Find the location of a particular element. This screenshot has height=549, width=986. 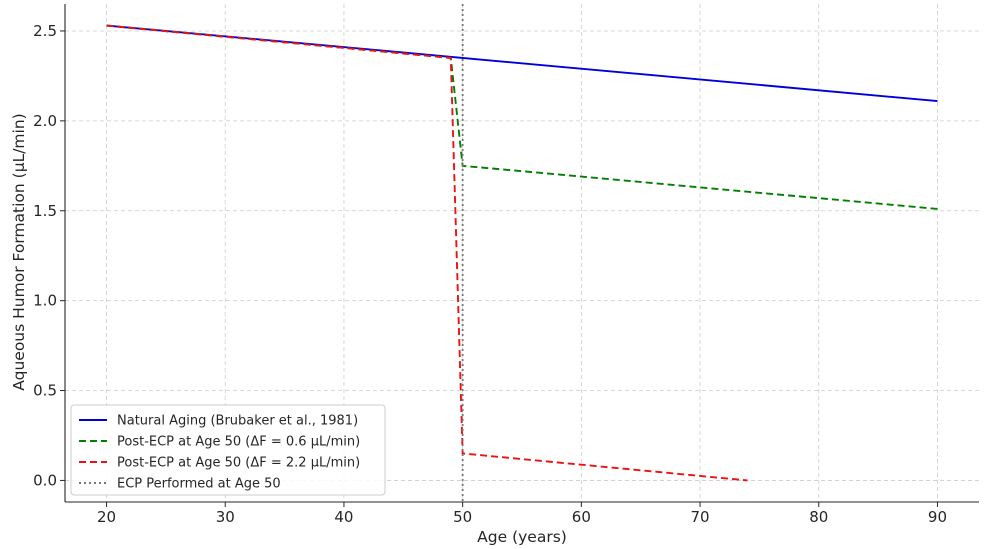

x-tick-label: 30 is located at coordinates (225, 517).